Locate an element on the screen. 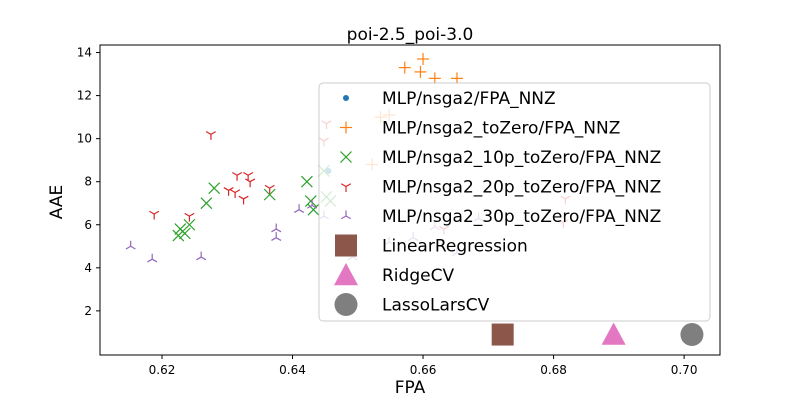  y-tick-label: 2 is located at coordinates (88, 311).